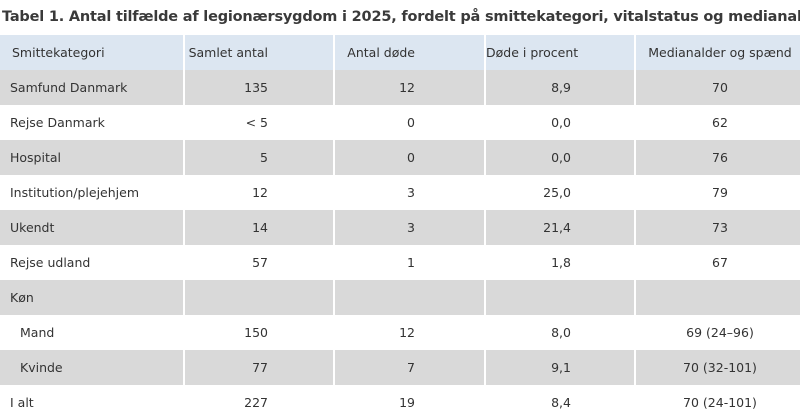 The height and width of the screenshot is (420, 800). Describe the element at coordinates (91, 227) in the screenshot. I see `row-label: Ukendt` at that location.